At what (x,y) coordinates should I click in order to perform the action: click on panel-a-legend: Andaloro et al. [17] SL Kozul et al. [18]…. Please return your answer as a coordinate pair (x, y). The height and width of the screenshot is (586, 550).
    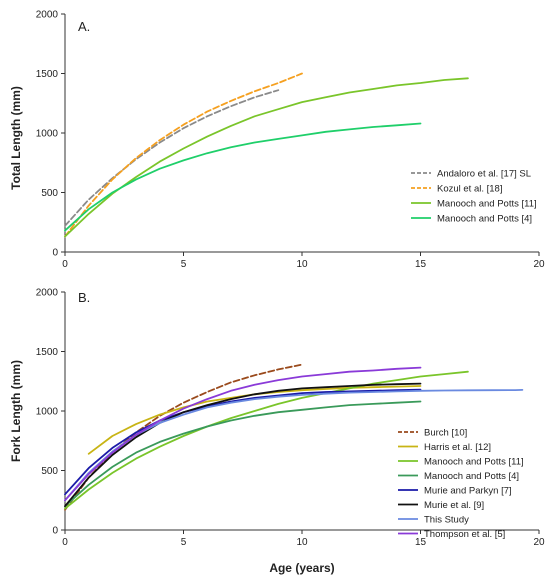
    Looking at the image, I should click on (474, 197).